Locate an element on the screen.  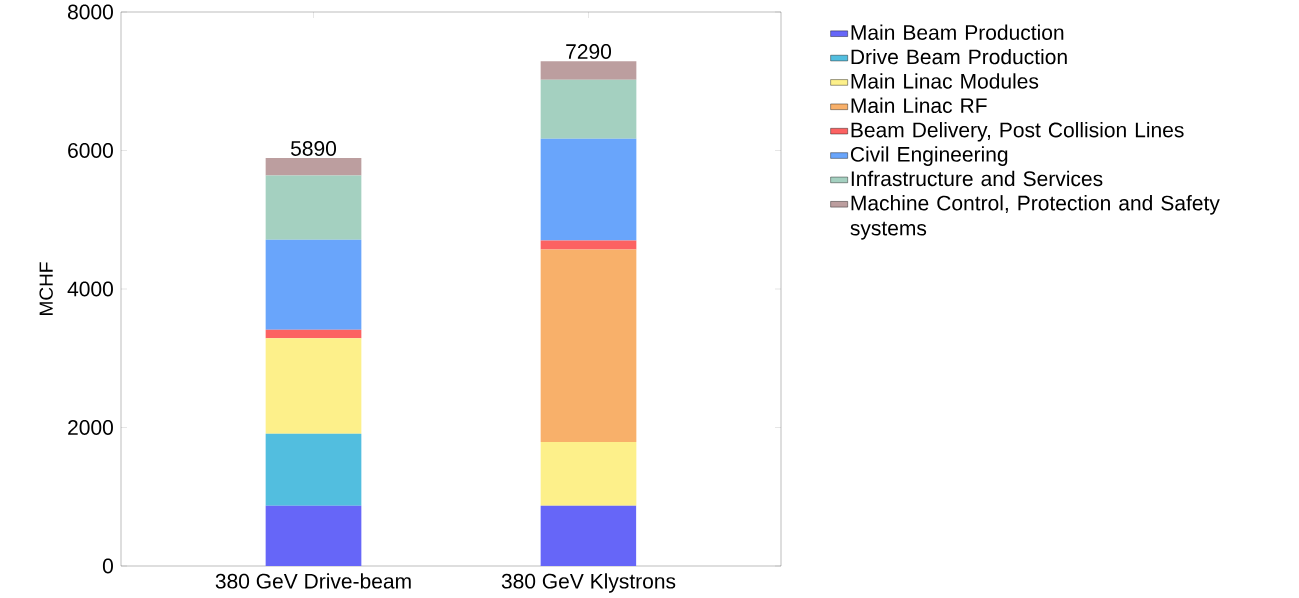
x-tick-label: 380 GeV Klystrons is located at coordinates (588, 583).